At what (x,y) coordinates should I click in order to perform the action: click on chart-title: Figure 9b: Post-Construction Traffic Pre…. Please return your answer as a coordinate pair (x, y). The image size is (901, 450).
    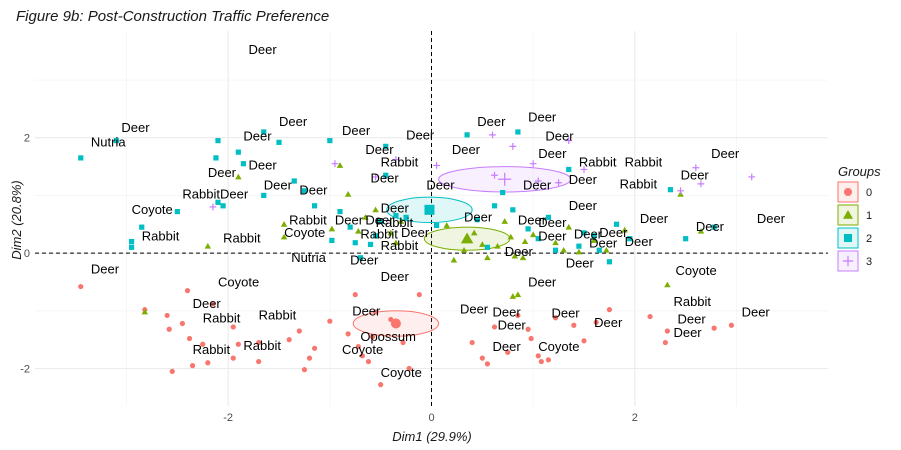
    Looking at the image, I should click on (172, 16).